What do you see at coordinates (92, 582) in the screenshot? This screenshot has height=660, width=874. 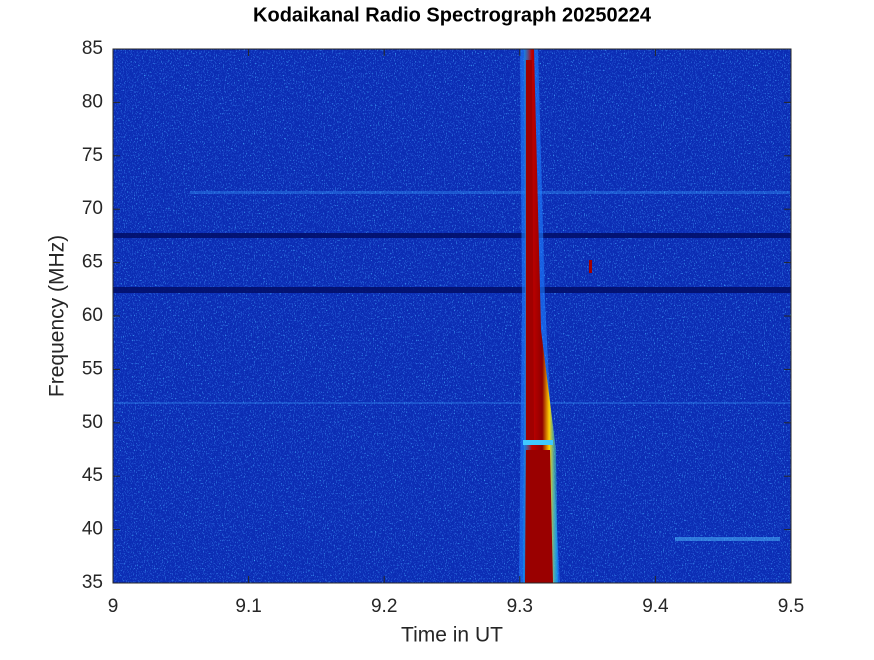 I see `y-tick-label: 35` at bounding box center [92, 582].